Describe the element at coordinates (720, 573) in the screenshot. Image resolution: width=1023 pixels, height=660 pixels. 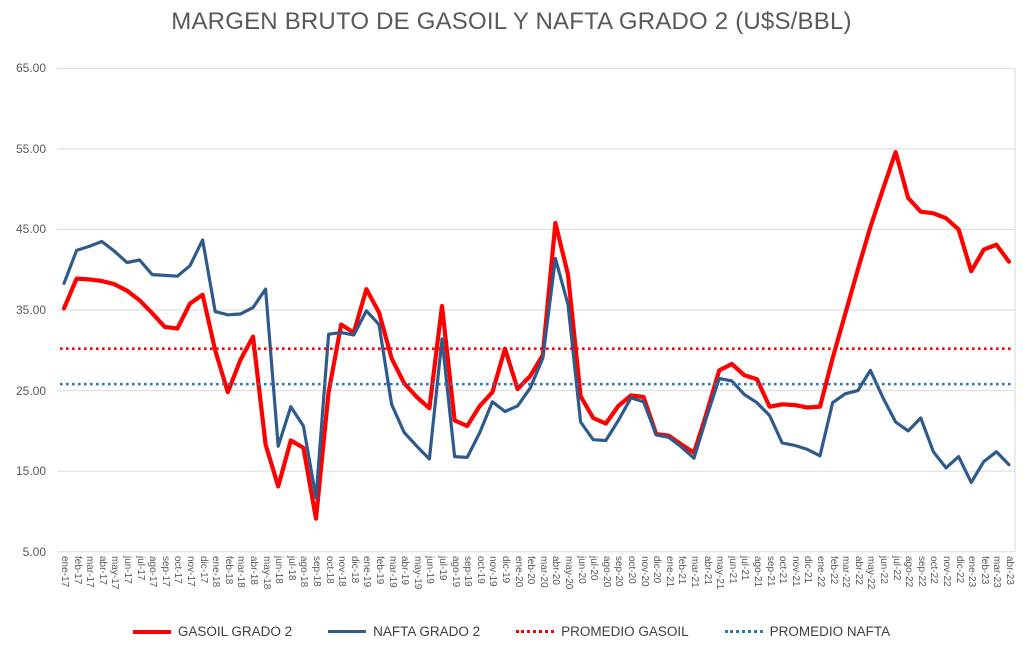
I see `x-tick-label: may-21` at that location.